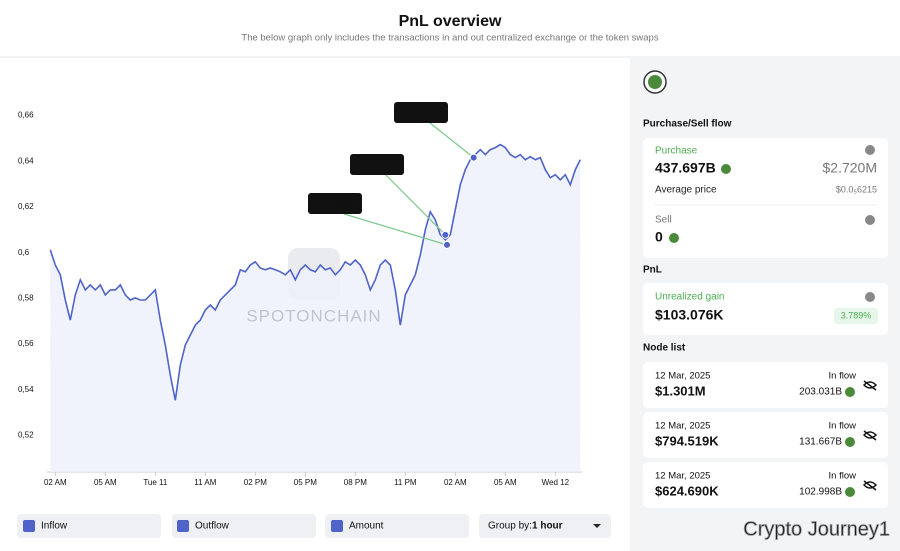 The width and height of the screenshot is (900, 551). What do you see at coordinates (54, 526) in the screenshot?
I see `checkbox-label: Inflow` at bounding box center [54, 526].